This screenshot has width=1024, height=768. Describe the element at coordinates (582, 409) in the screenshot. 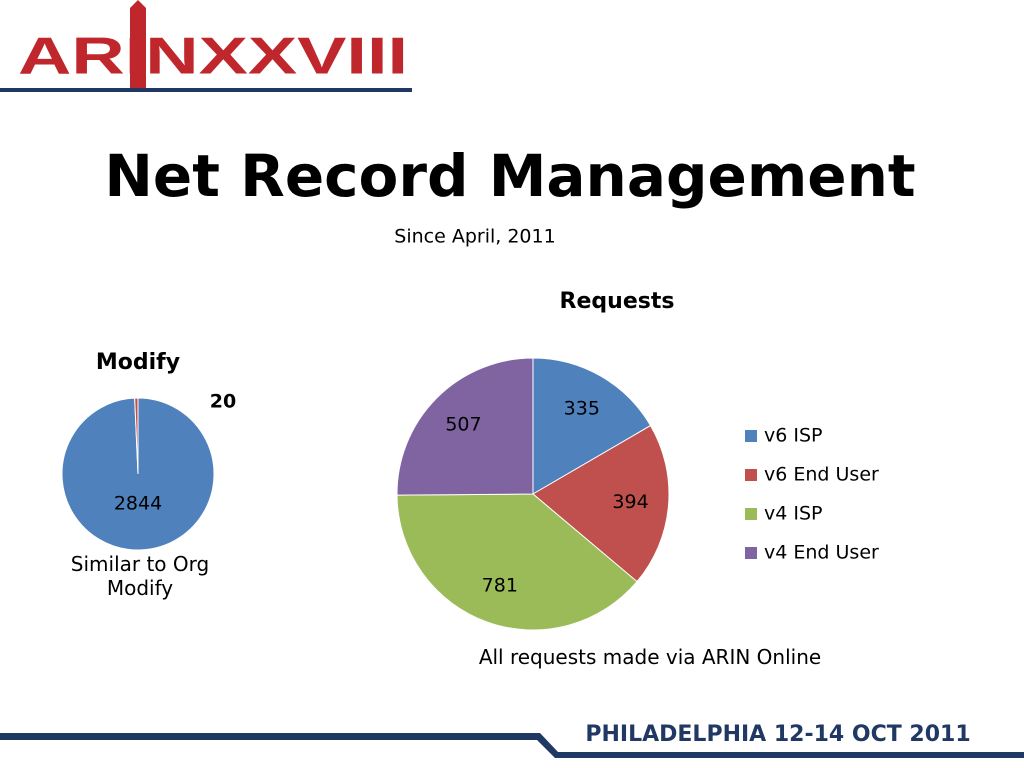

I see `data-label: 335` at that location.